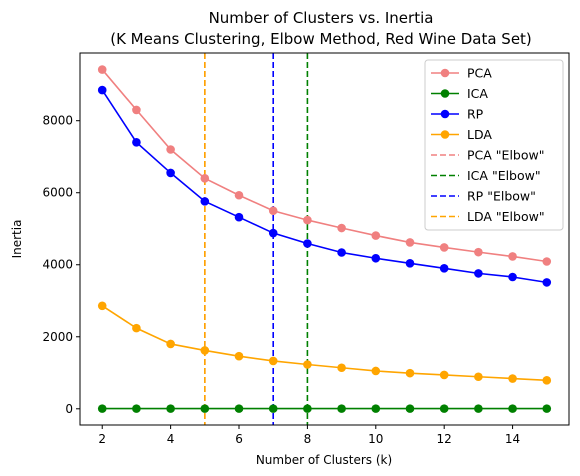  Describe the element at coordinates (324, 408) in the screenshot. I see `series-ica` at that location.